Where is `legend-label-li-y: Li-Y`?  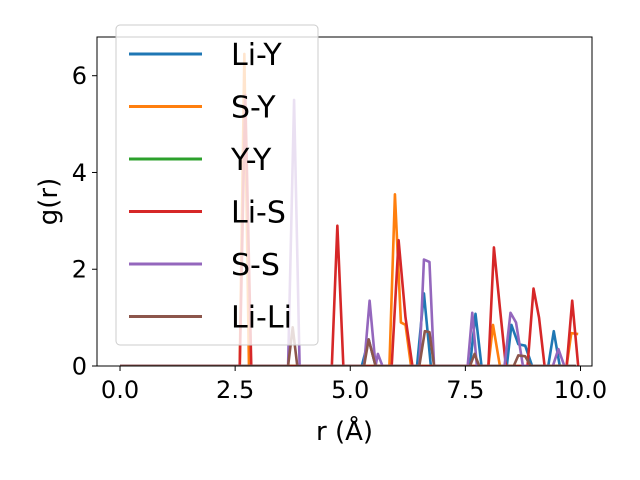
legend-label-li-y: Li-Y is located at coordinates (256, 55).